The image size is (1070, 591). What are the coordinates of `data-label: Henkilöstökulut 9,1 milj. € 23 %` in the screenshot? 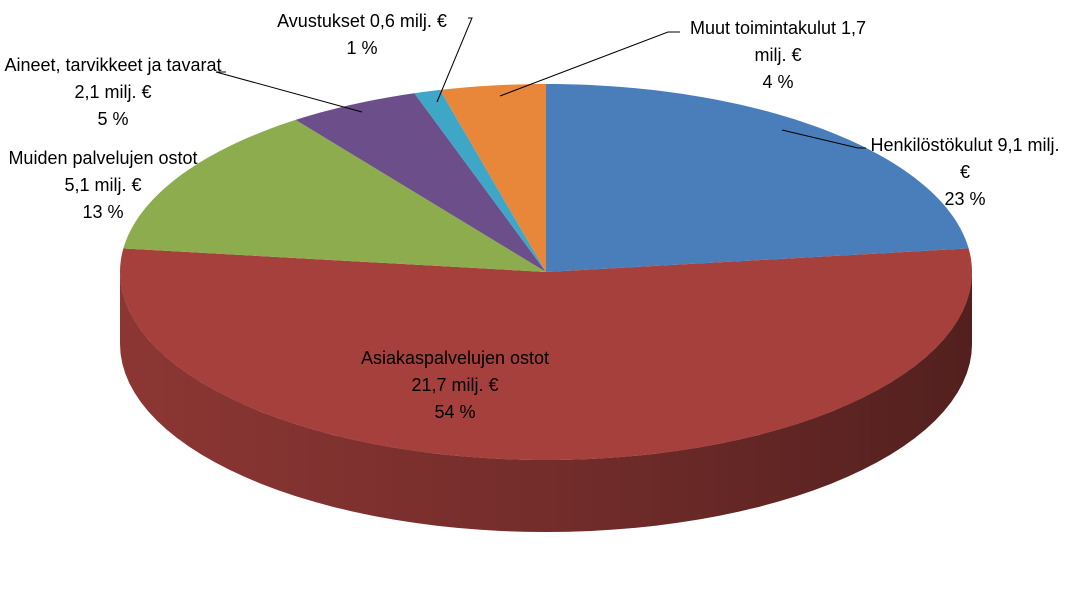 It's located at (965, 172).